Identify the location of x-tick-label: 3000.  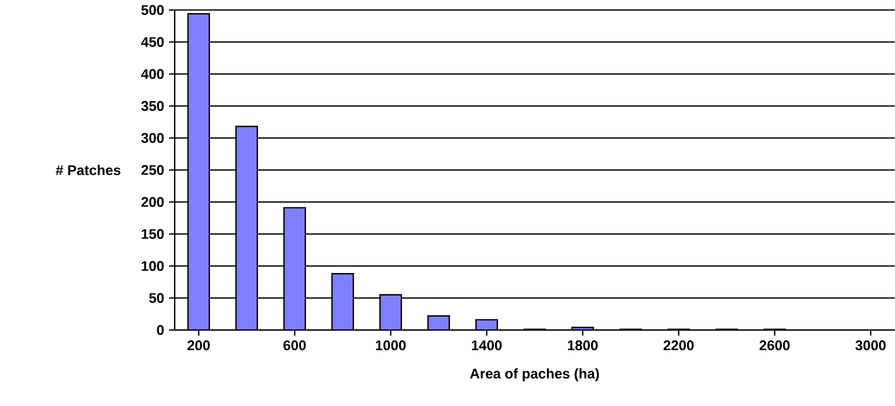
(870, 345).